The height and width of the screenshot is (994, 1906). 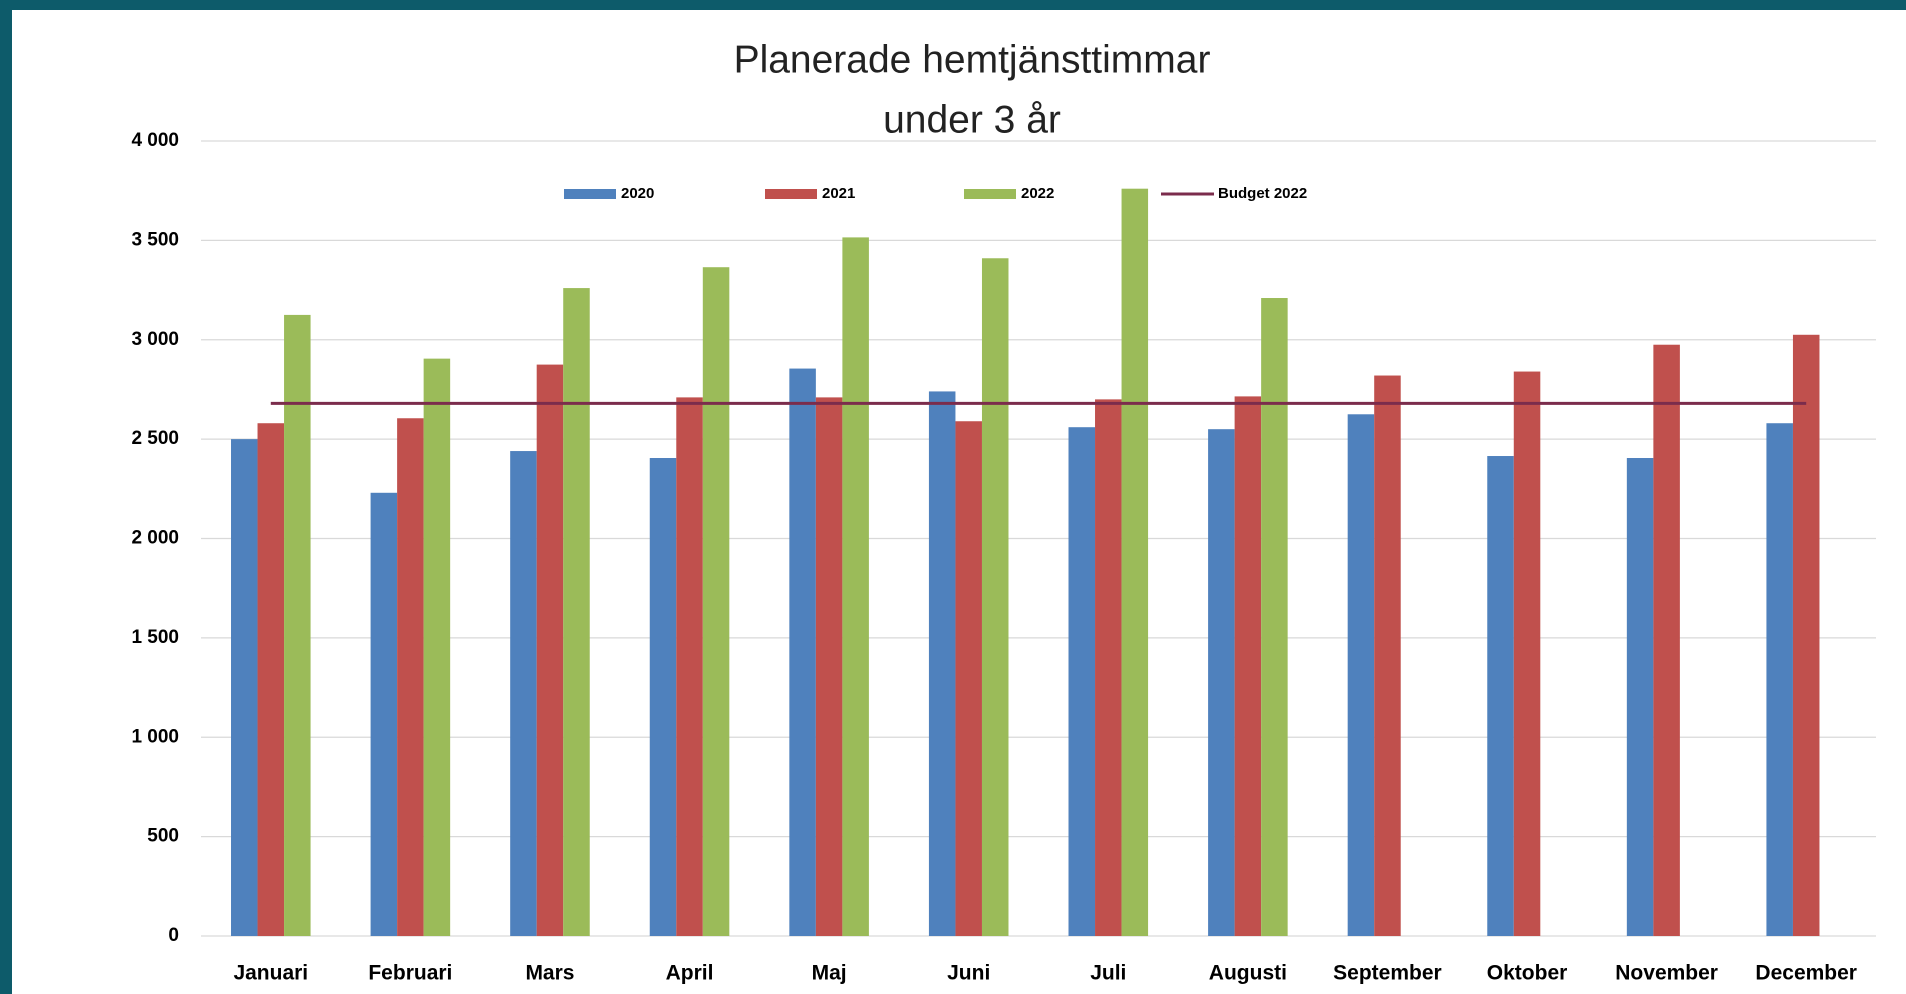 I want to click on y-tick-label: 3 000, so click(x=155, y=339).